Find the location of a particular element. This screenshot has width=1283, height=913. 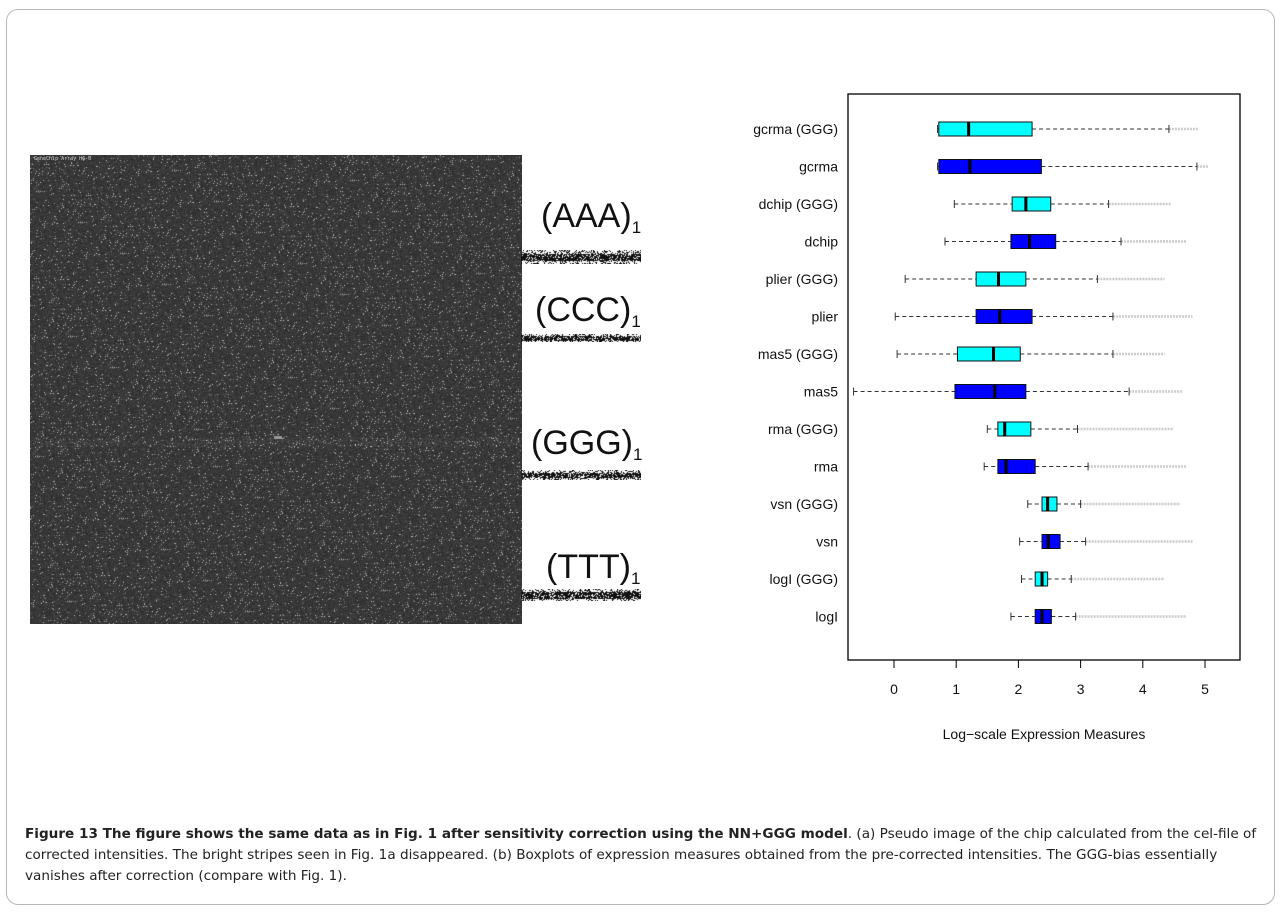

chip-label: GeneChip Array HG-U is located at coordinates (63, 159).